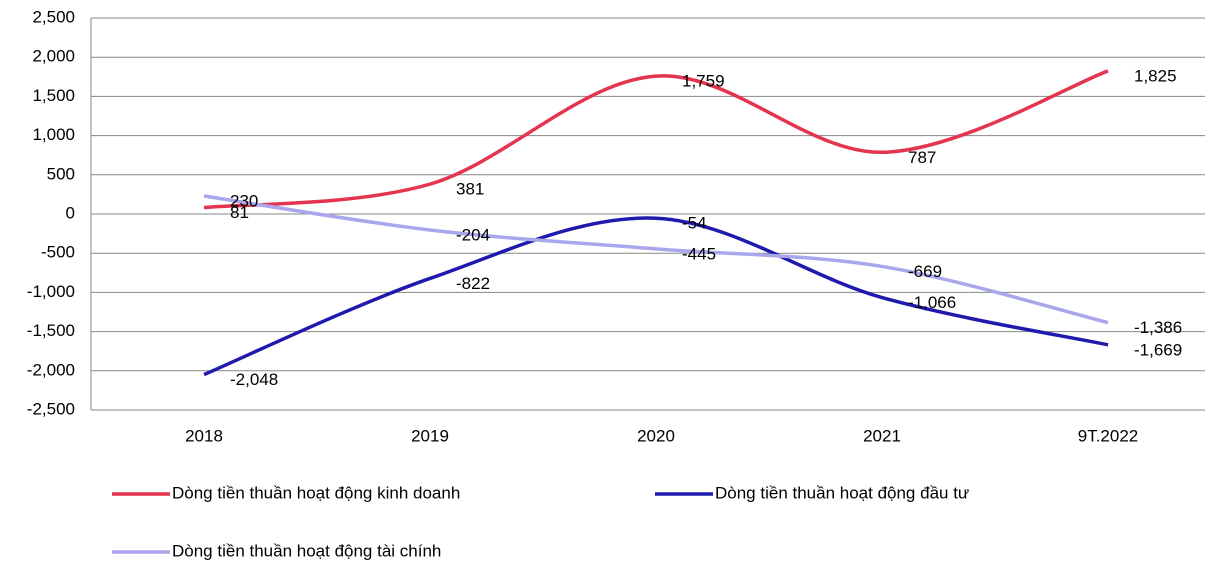  Describe the element at coordinates (1158, 349) in the screenshot. I see `data-label: -1,669` at that location.